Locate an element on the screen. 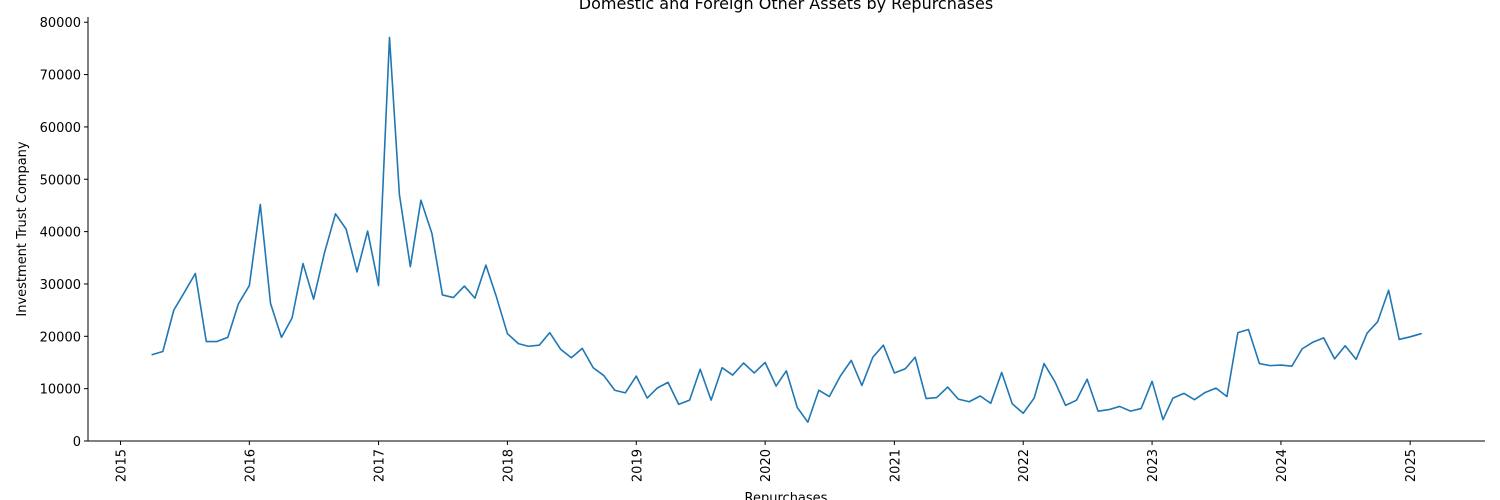  x-tick-label: 2020 is located at coordinates (766, 465).